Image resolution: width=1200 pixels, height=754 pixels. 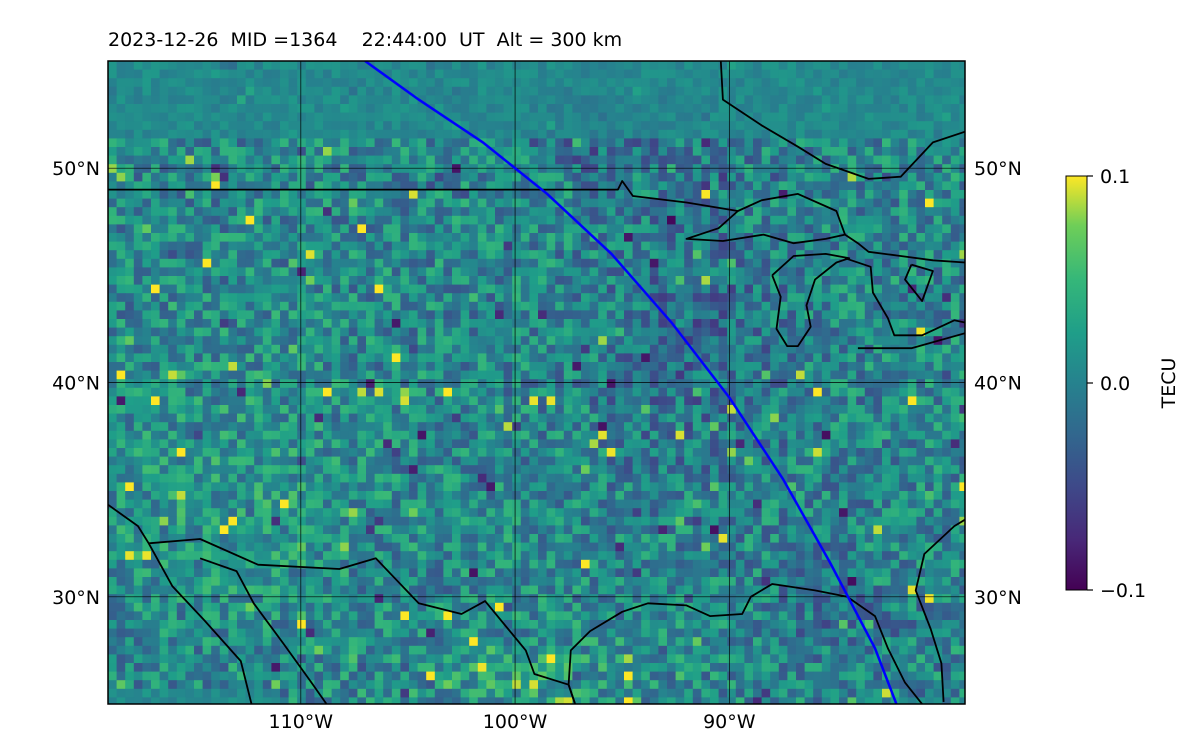 What do you see at coordinates (1123, 591) in the screenshot?
I see `colorbar-tick-label: −0.1` at bounding box center [1123, 591].